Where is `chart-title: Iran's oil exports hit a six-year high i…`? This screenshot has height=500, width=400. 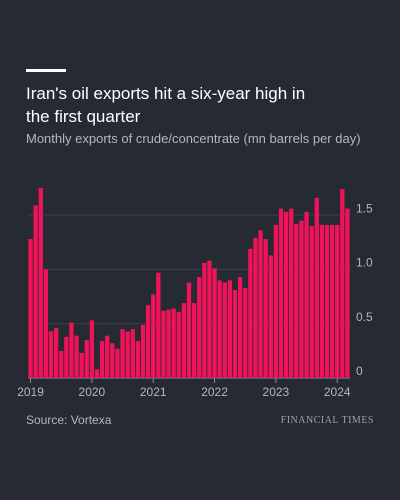 chart-title: Iran's oil exports hit a six-year high i… is located at coordinates (166, 105).